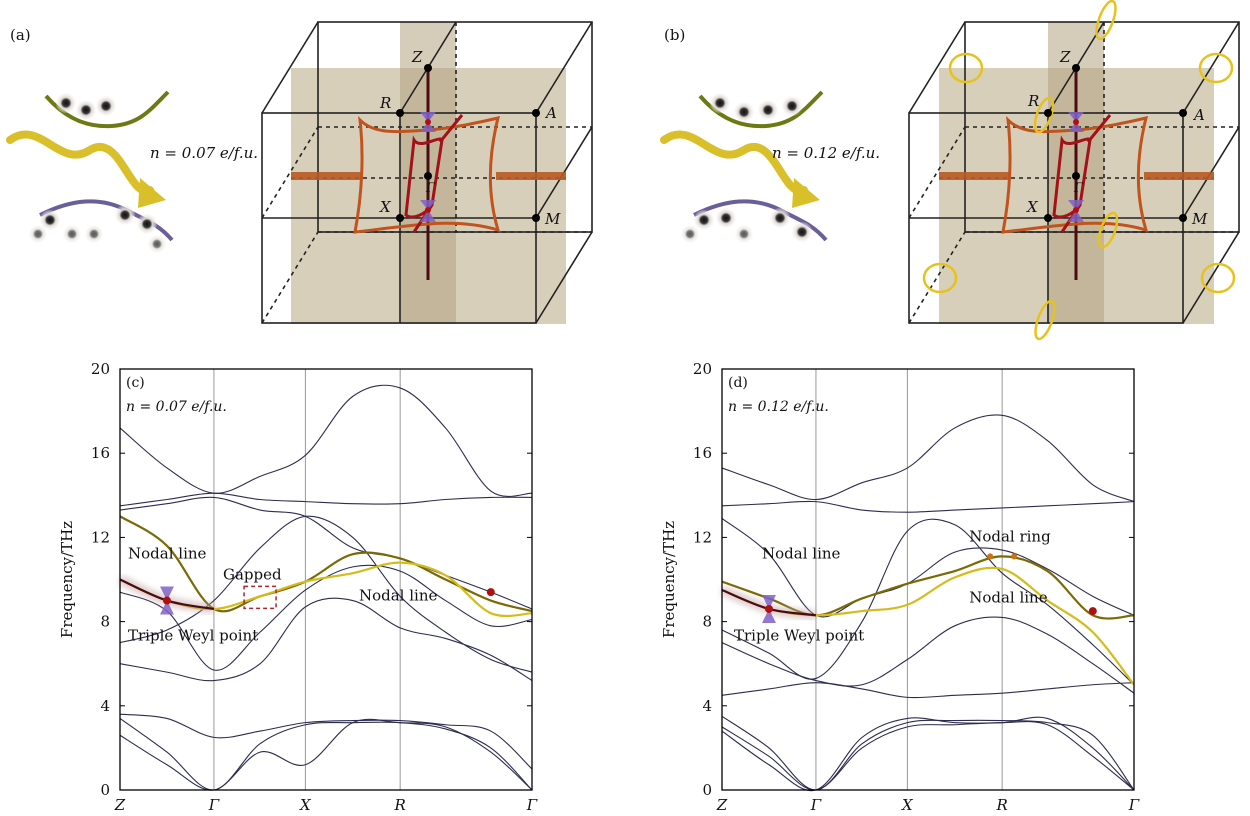 Image resolution: width=1250 pixels, height=816 pixels. What do you see at coordinates (326, 564) in the screenshot?
I see `nodal-line-band-dark` at bounding box center [326, 564].